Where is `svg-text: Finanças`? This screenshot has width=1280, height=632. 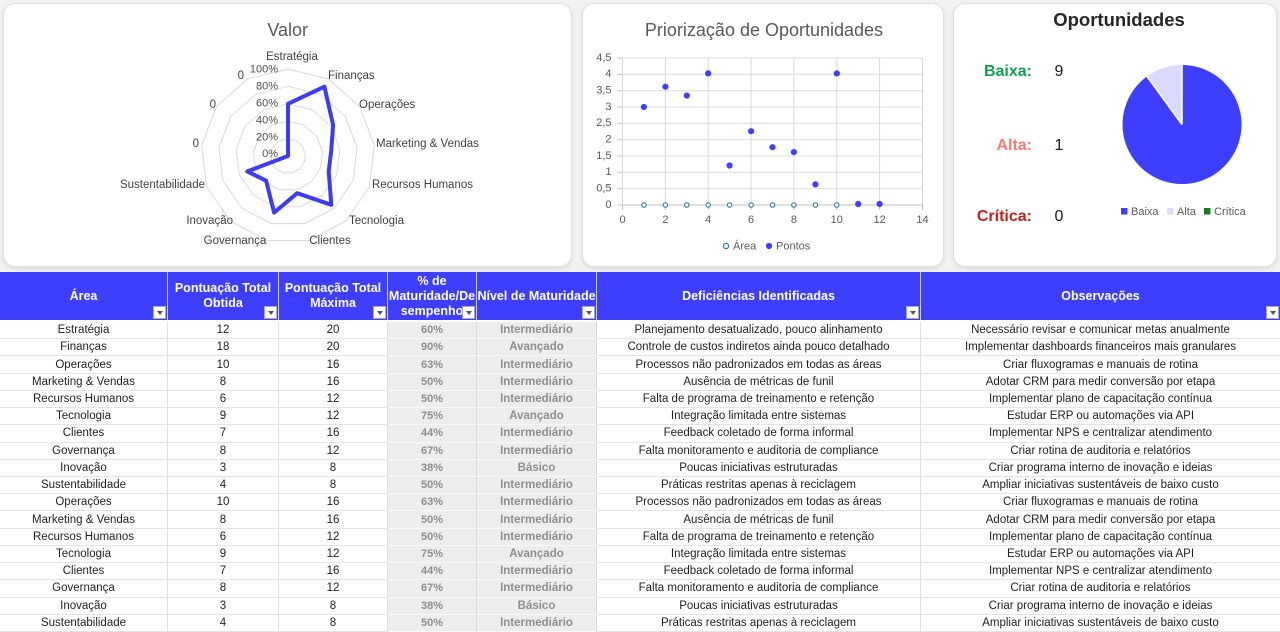 svg-text: Finanças is located at coordinates (351, 76).